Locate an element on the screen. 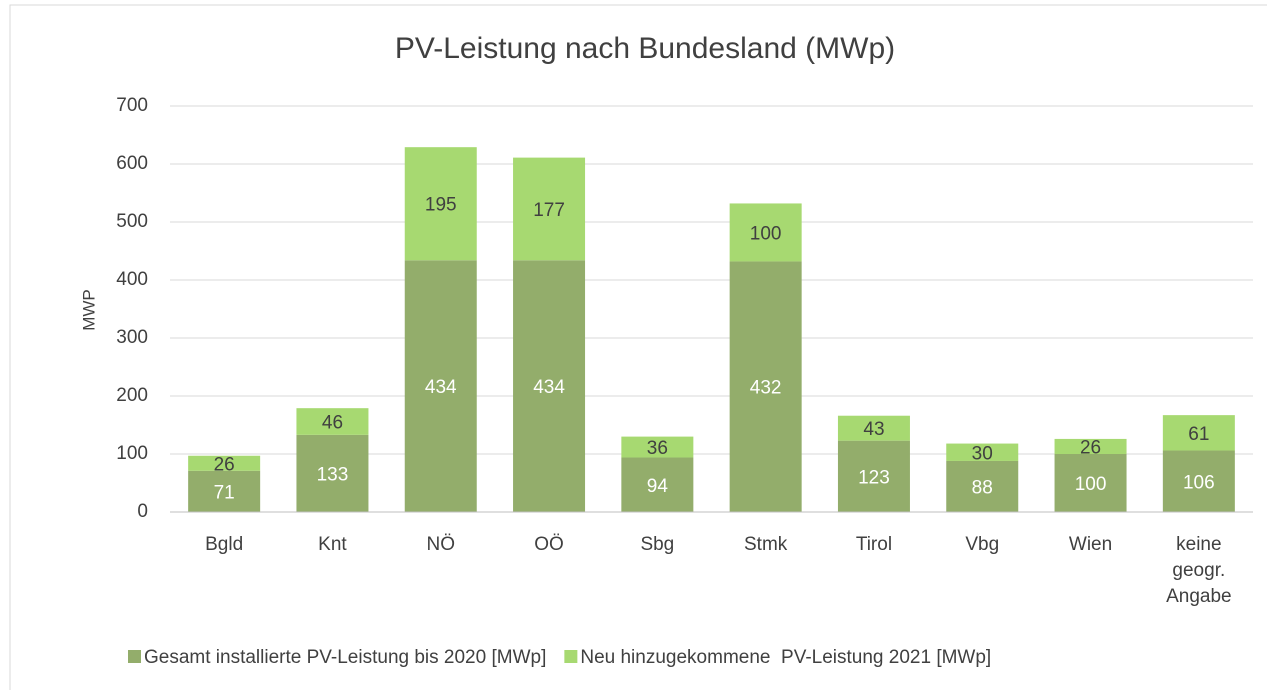 This screenshot has height=690, width=1267. data-label: 88 is located at coordinates (982, 487).